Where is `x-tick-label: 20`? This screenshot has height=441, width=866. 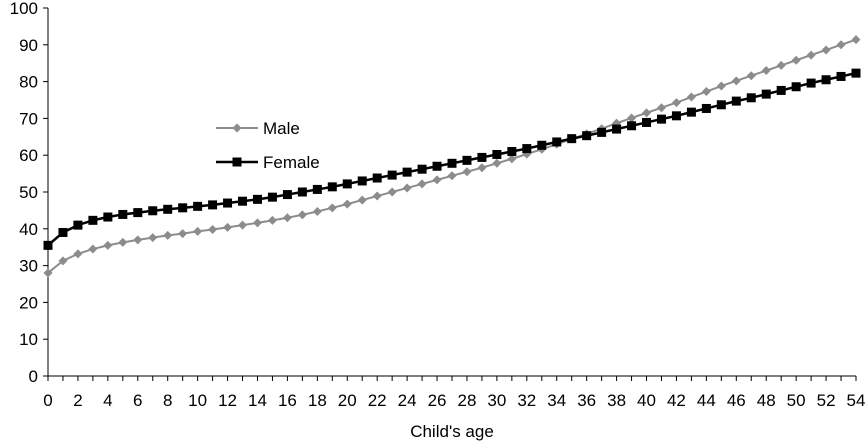 x-tick-label: 20 is located at coordinates (347, 400).